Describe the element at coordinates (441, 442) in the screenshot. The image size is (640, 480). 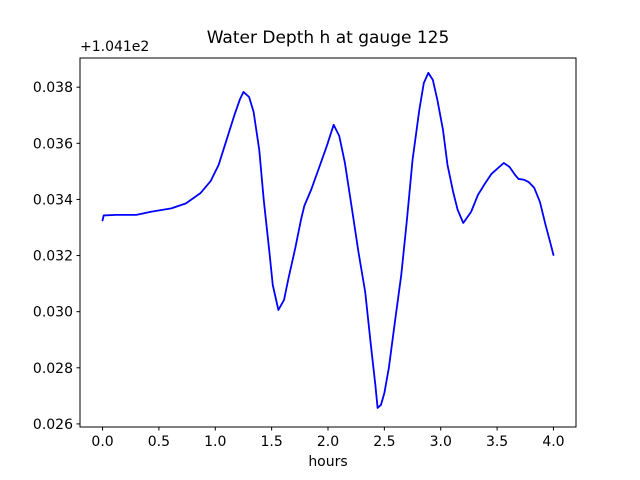
I see `x-tick-label: 3.0` at that location.